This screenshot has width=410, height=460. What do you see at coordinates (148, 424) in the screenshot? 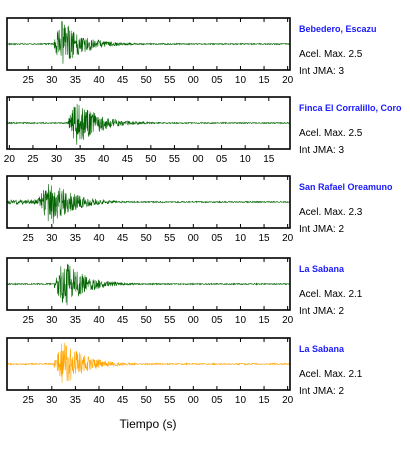
I see `x-axis-label: Tiempo (s)` at bounding box center [148, 424].